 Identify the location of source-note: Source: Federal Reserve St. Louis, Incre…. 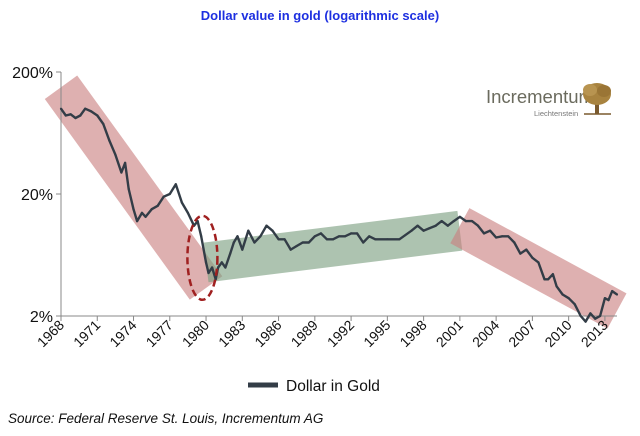
(166, 418).